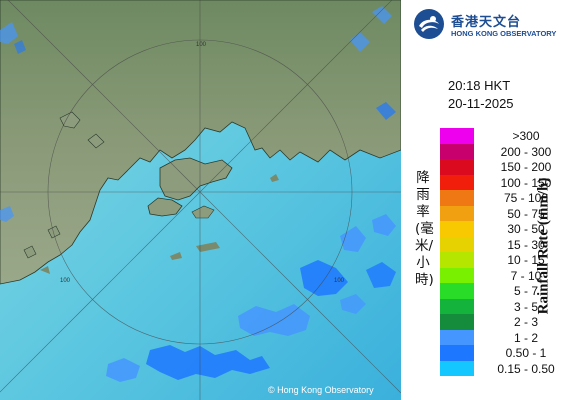  What do you see at coordinates (525, 306) in the screenshot?
I see `legend-label: 3 - 5` at bounding box center [525, 306].